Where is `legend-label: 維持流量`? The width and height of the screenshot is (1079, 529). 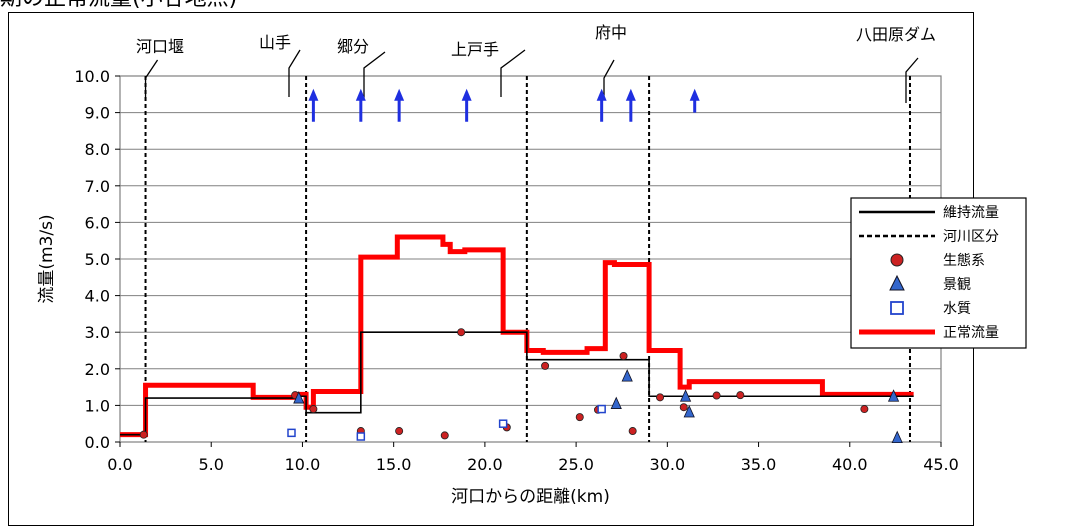 legend-label: 維持流量 is located at coordinates (971, 213).